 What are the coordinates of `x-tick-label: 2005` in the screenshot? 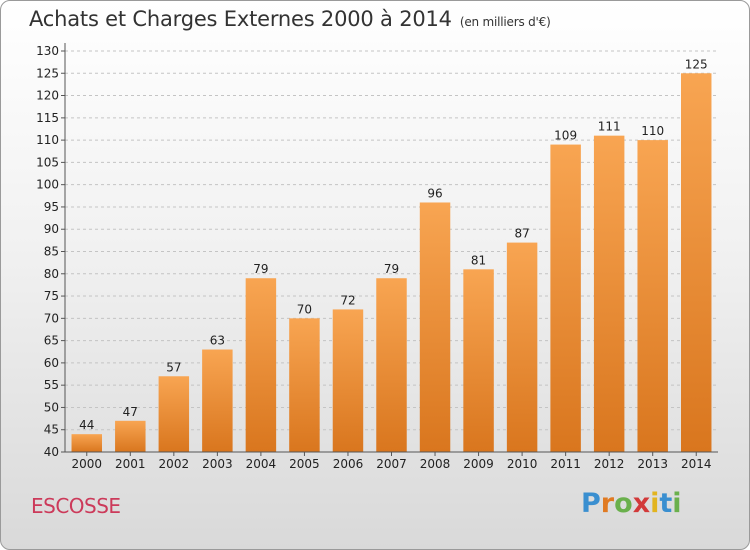 It's located at (304, 464).